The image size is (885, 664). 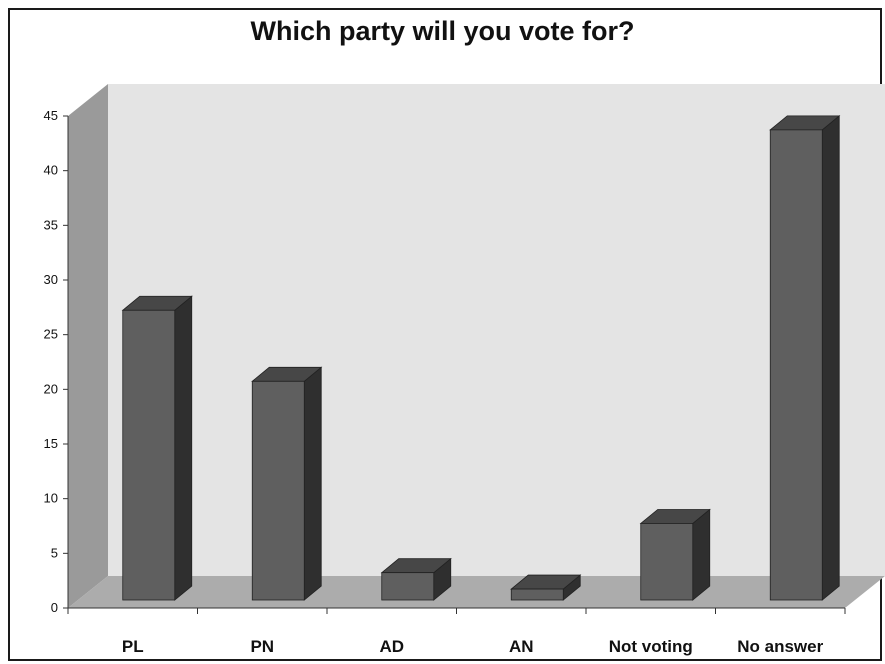 I want to click on bar-pn, so click(x=287, y=483).